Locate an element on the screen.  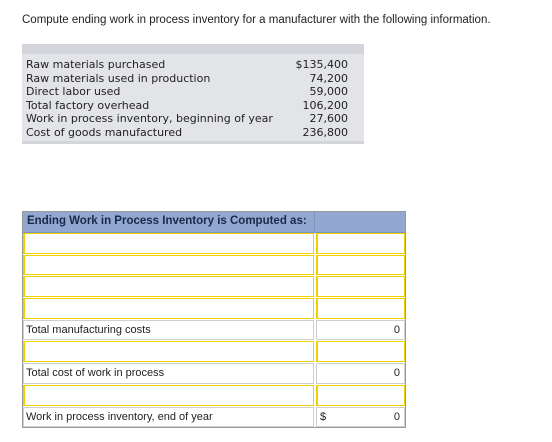
given-label: Total factory overhead is located at coordinates (88, 105).